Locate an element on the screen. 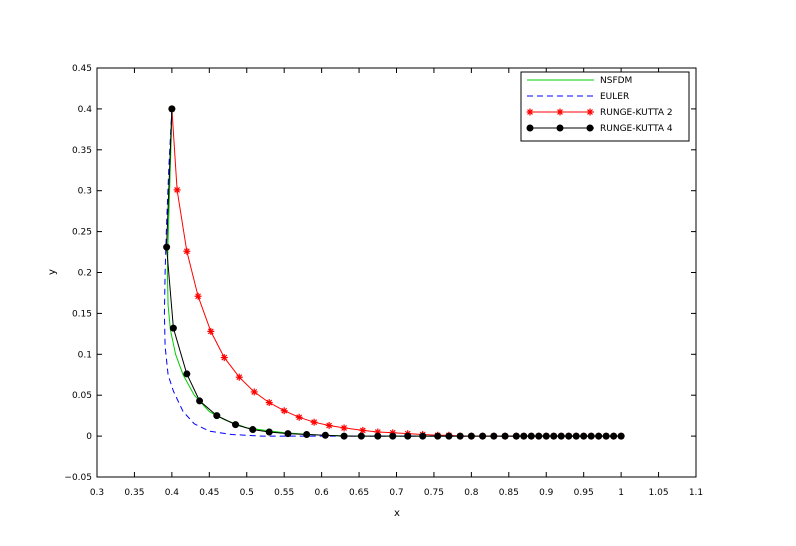 This screenshot has height=546, width=796. x-tick-label: 0.3 is located at coordinates (97, 493).